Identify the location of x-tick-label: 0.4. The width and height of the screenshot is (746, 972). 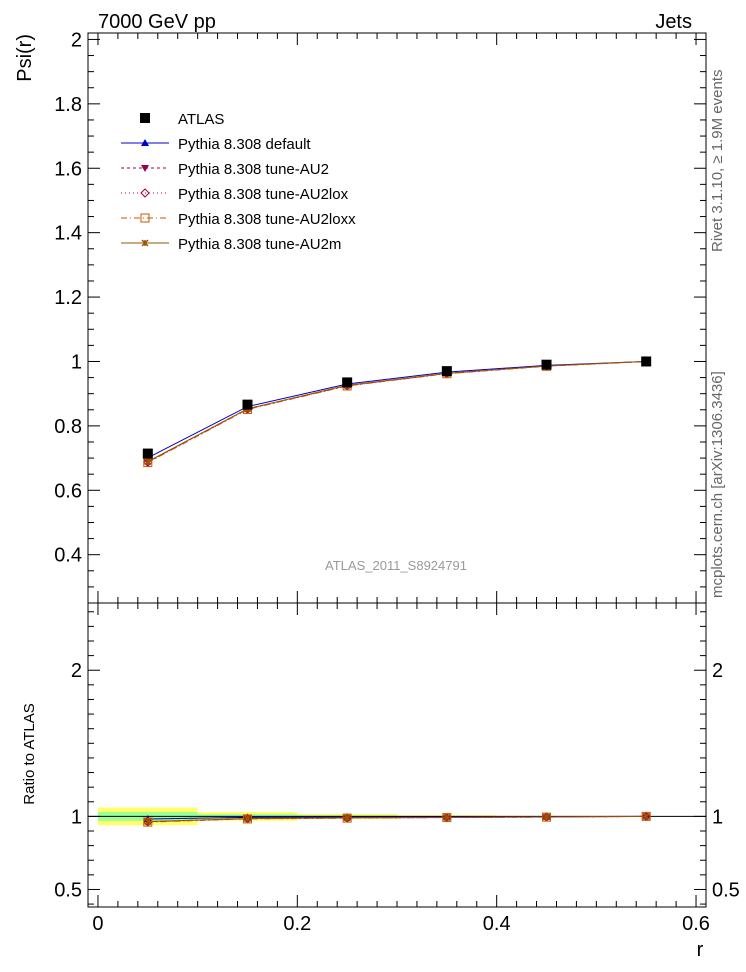
(497, 924).